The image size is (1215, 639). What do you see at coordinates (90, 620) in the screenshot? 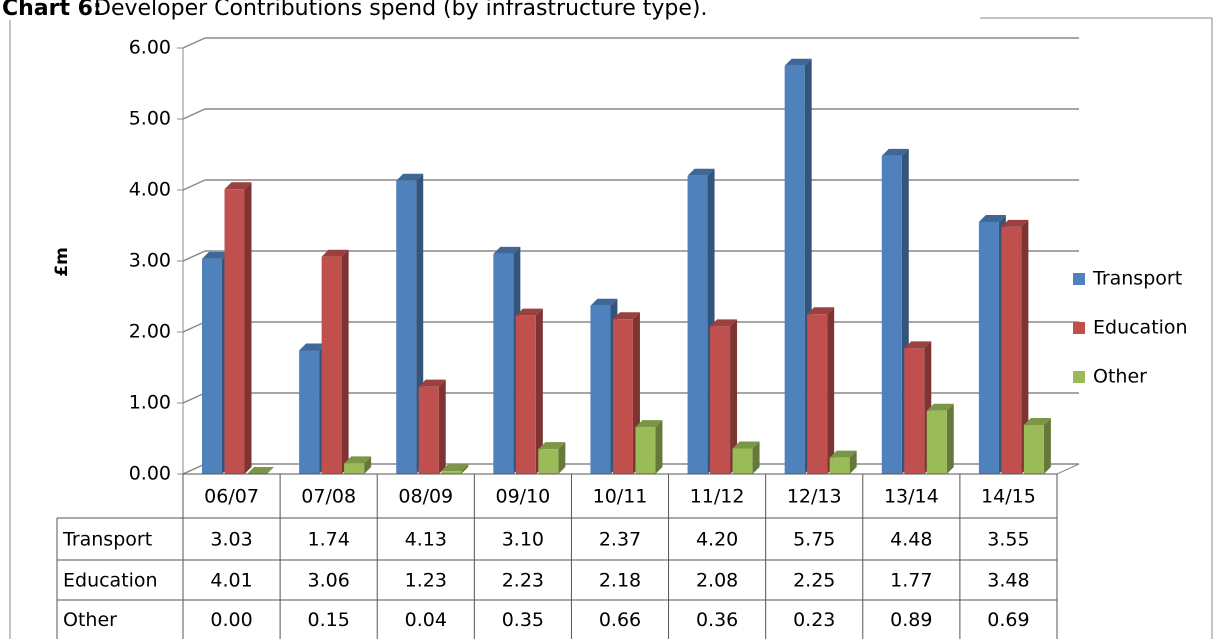
I see `table-row-header: Other` at bounding box center [90, 620].